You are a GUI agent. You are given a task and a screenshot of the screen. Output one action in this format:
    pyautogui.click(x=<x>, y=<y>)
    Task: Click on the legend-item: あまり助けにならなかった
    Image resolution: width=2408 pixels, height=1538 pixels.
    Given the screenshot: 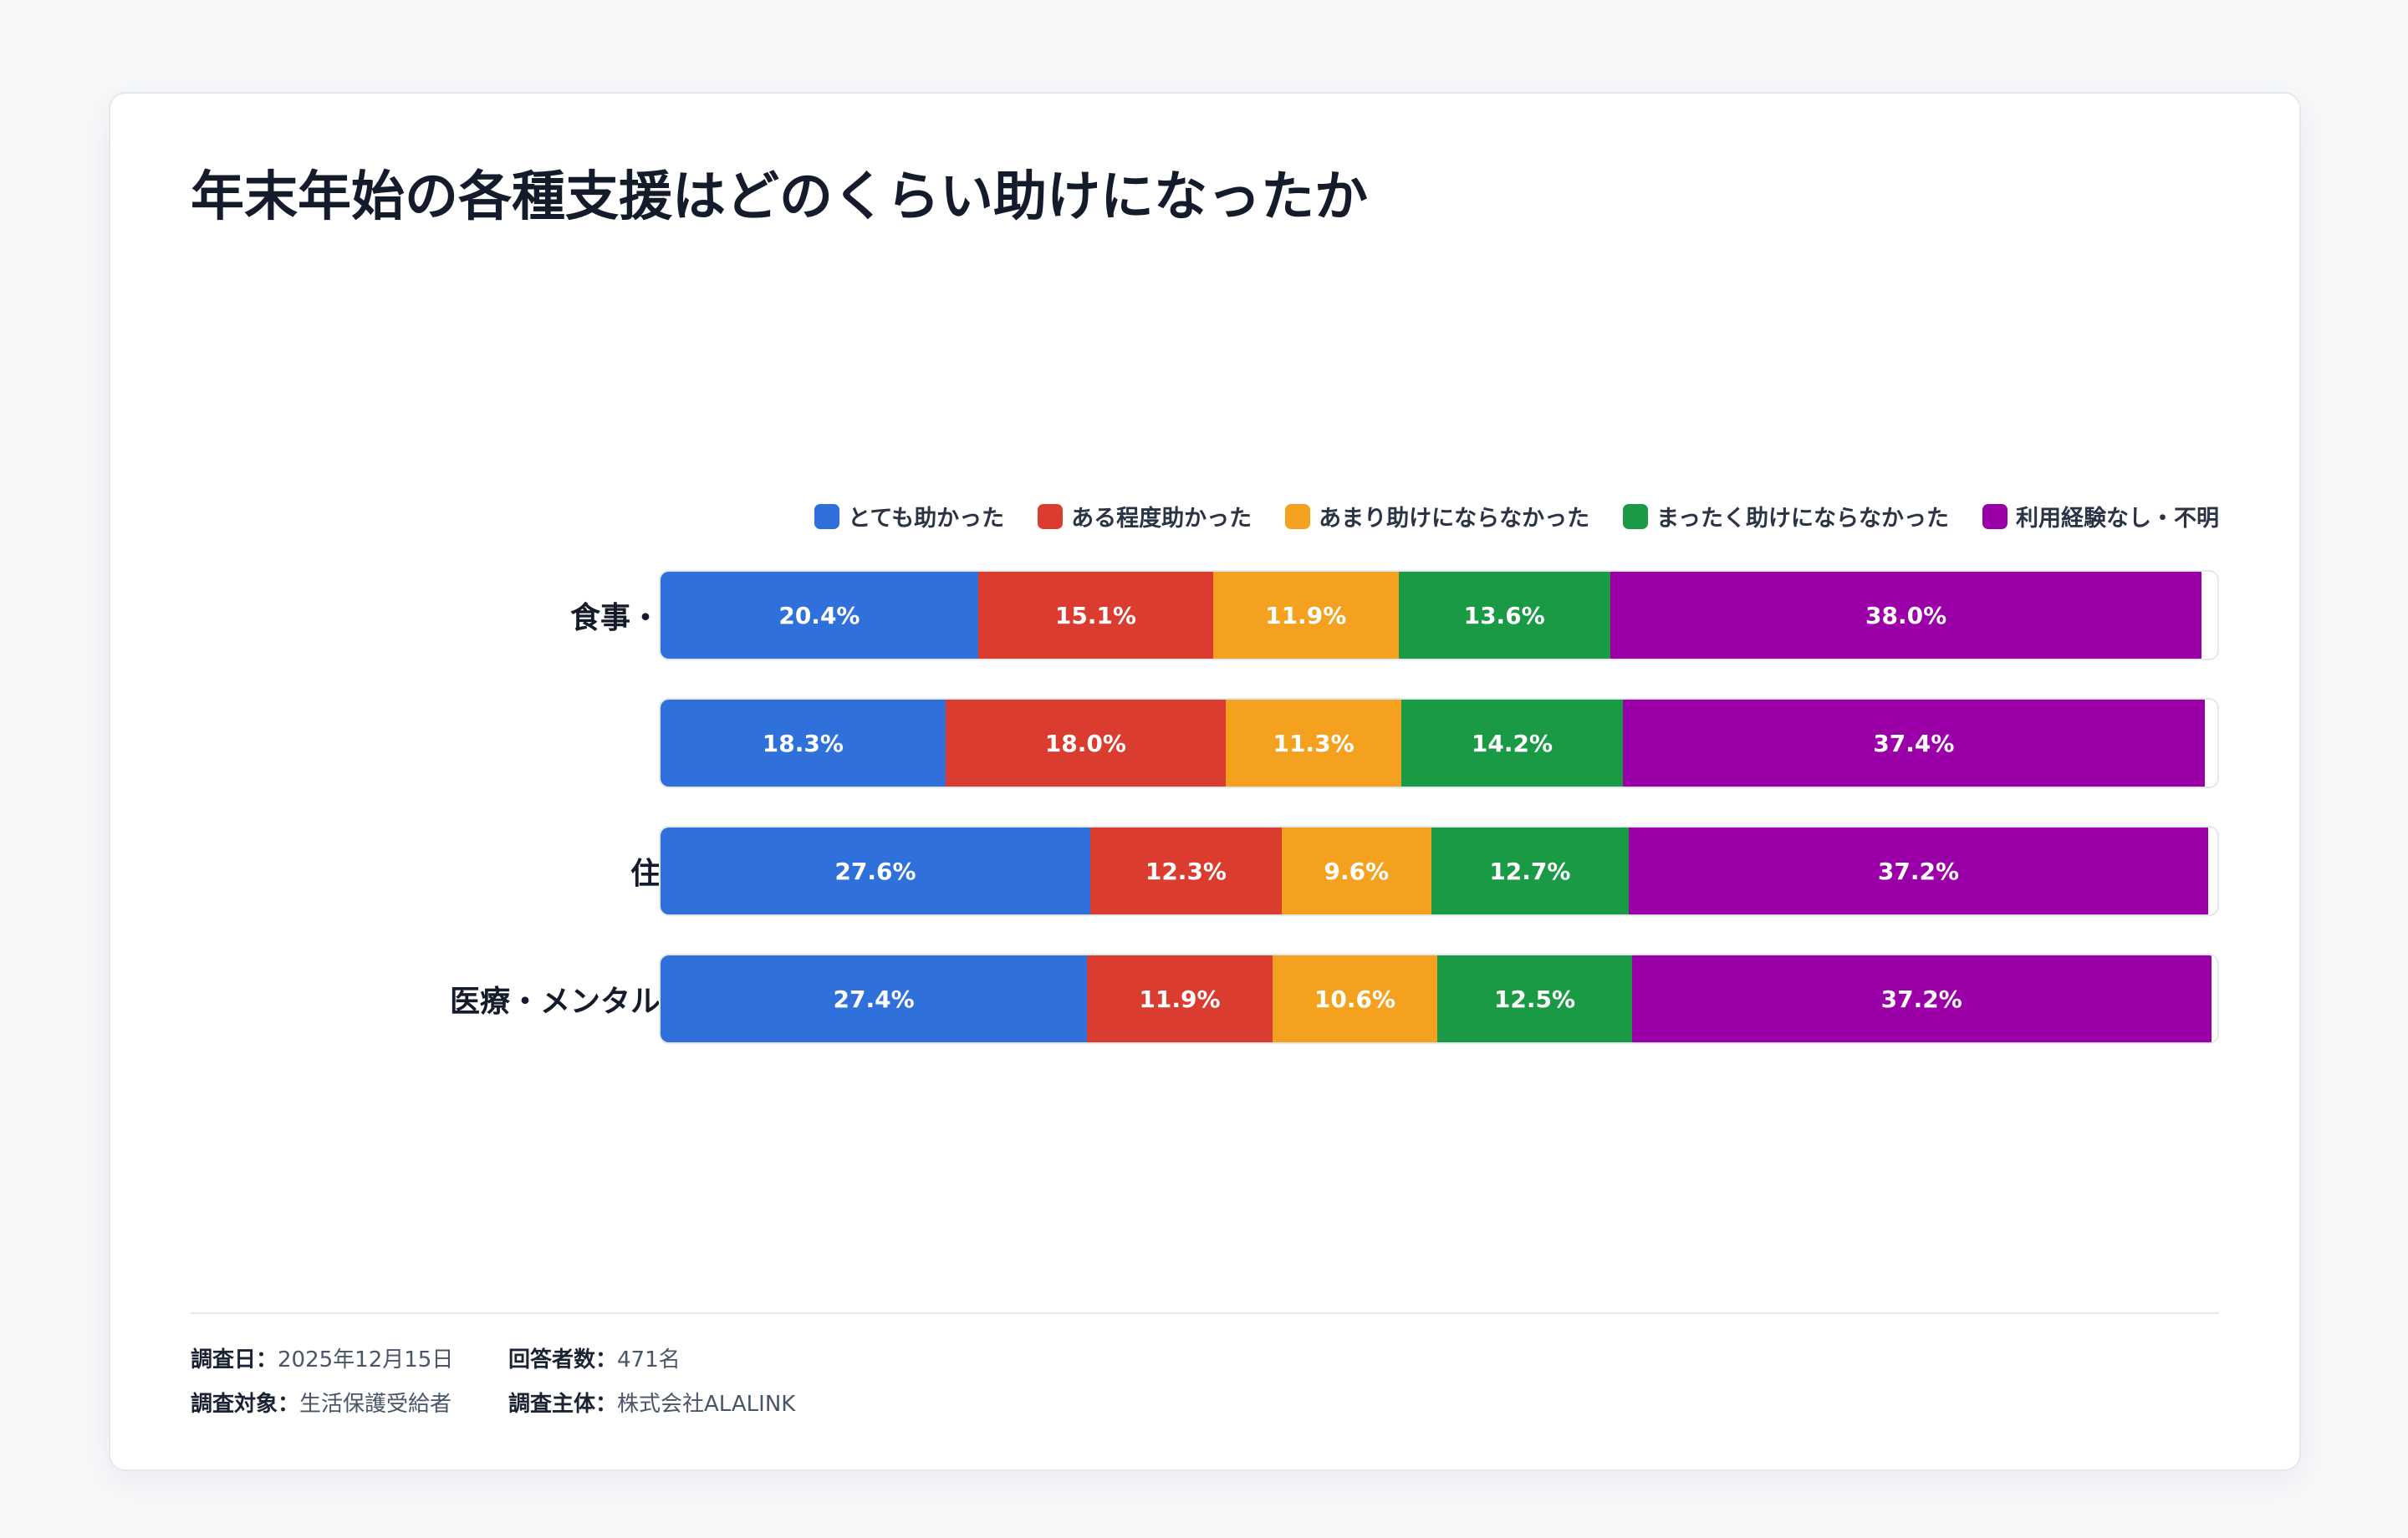 What is the action you would take?
    pyautogui.click(x=1437, y=516)
    